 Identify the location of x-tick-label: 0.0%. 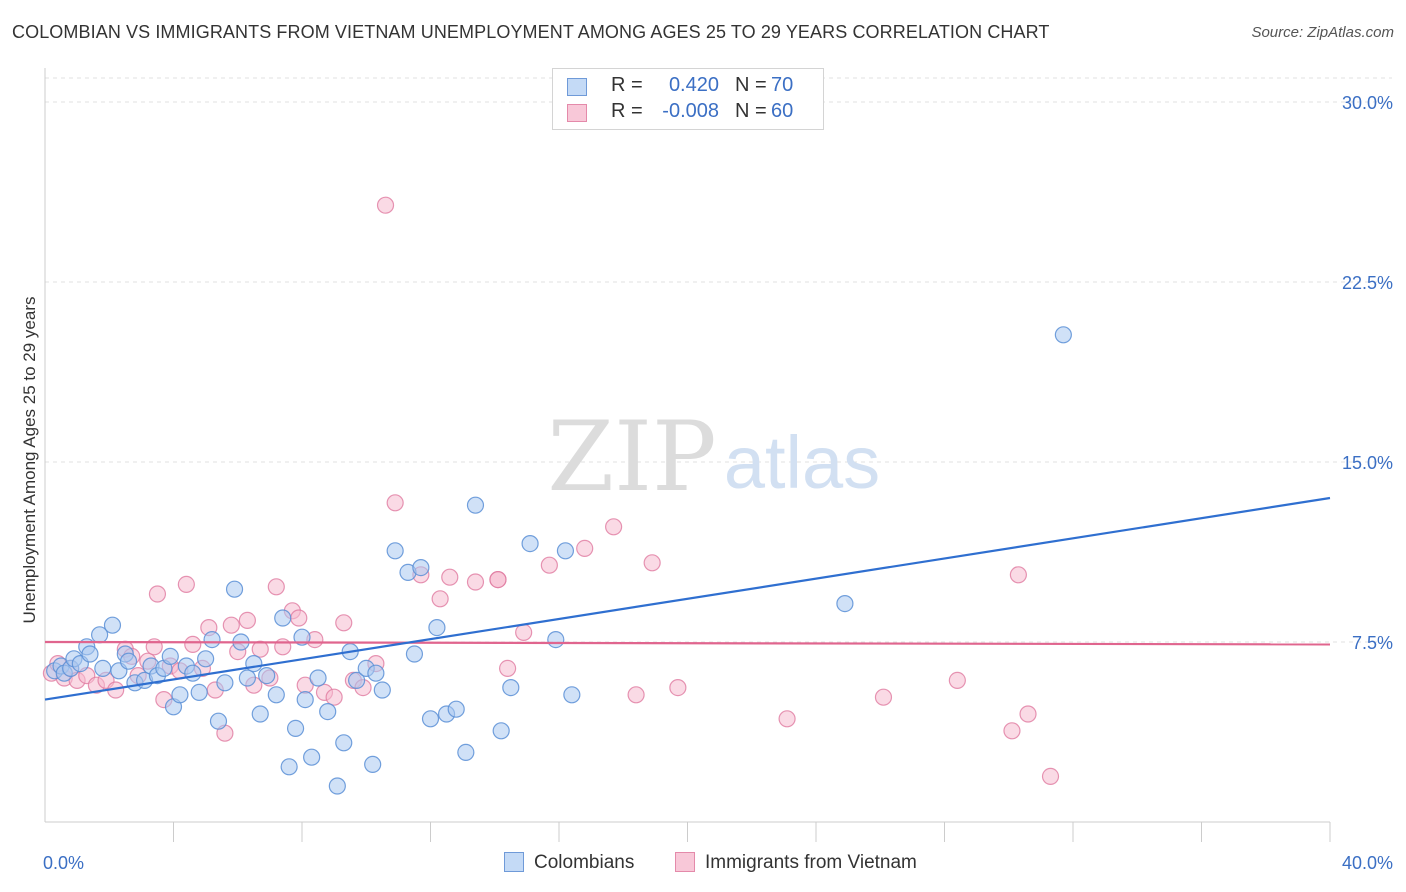
(63, 863).